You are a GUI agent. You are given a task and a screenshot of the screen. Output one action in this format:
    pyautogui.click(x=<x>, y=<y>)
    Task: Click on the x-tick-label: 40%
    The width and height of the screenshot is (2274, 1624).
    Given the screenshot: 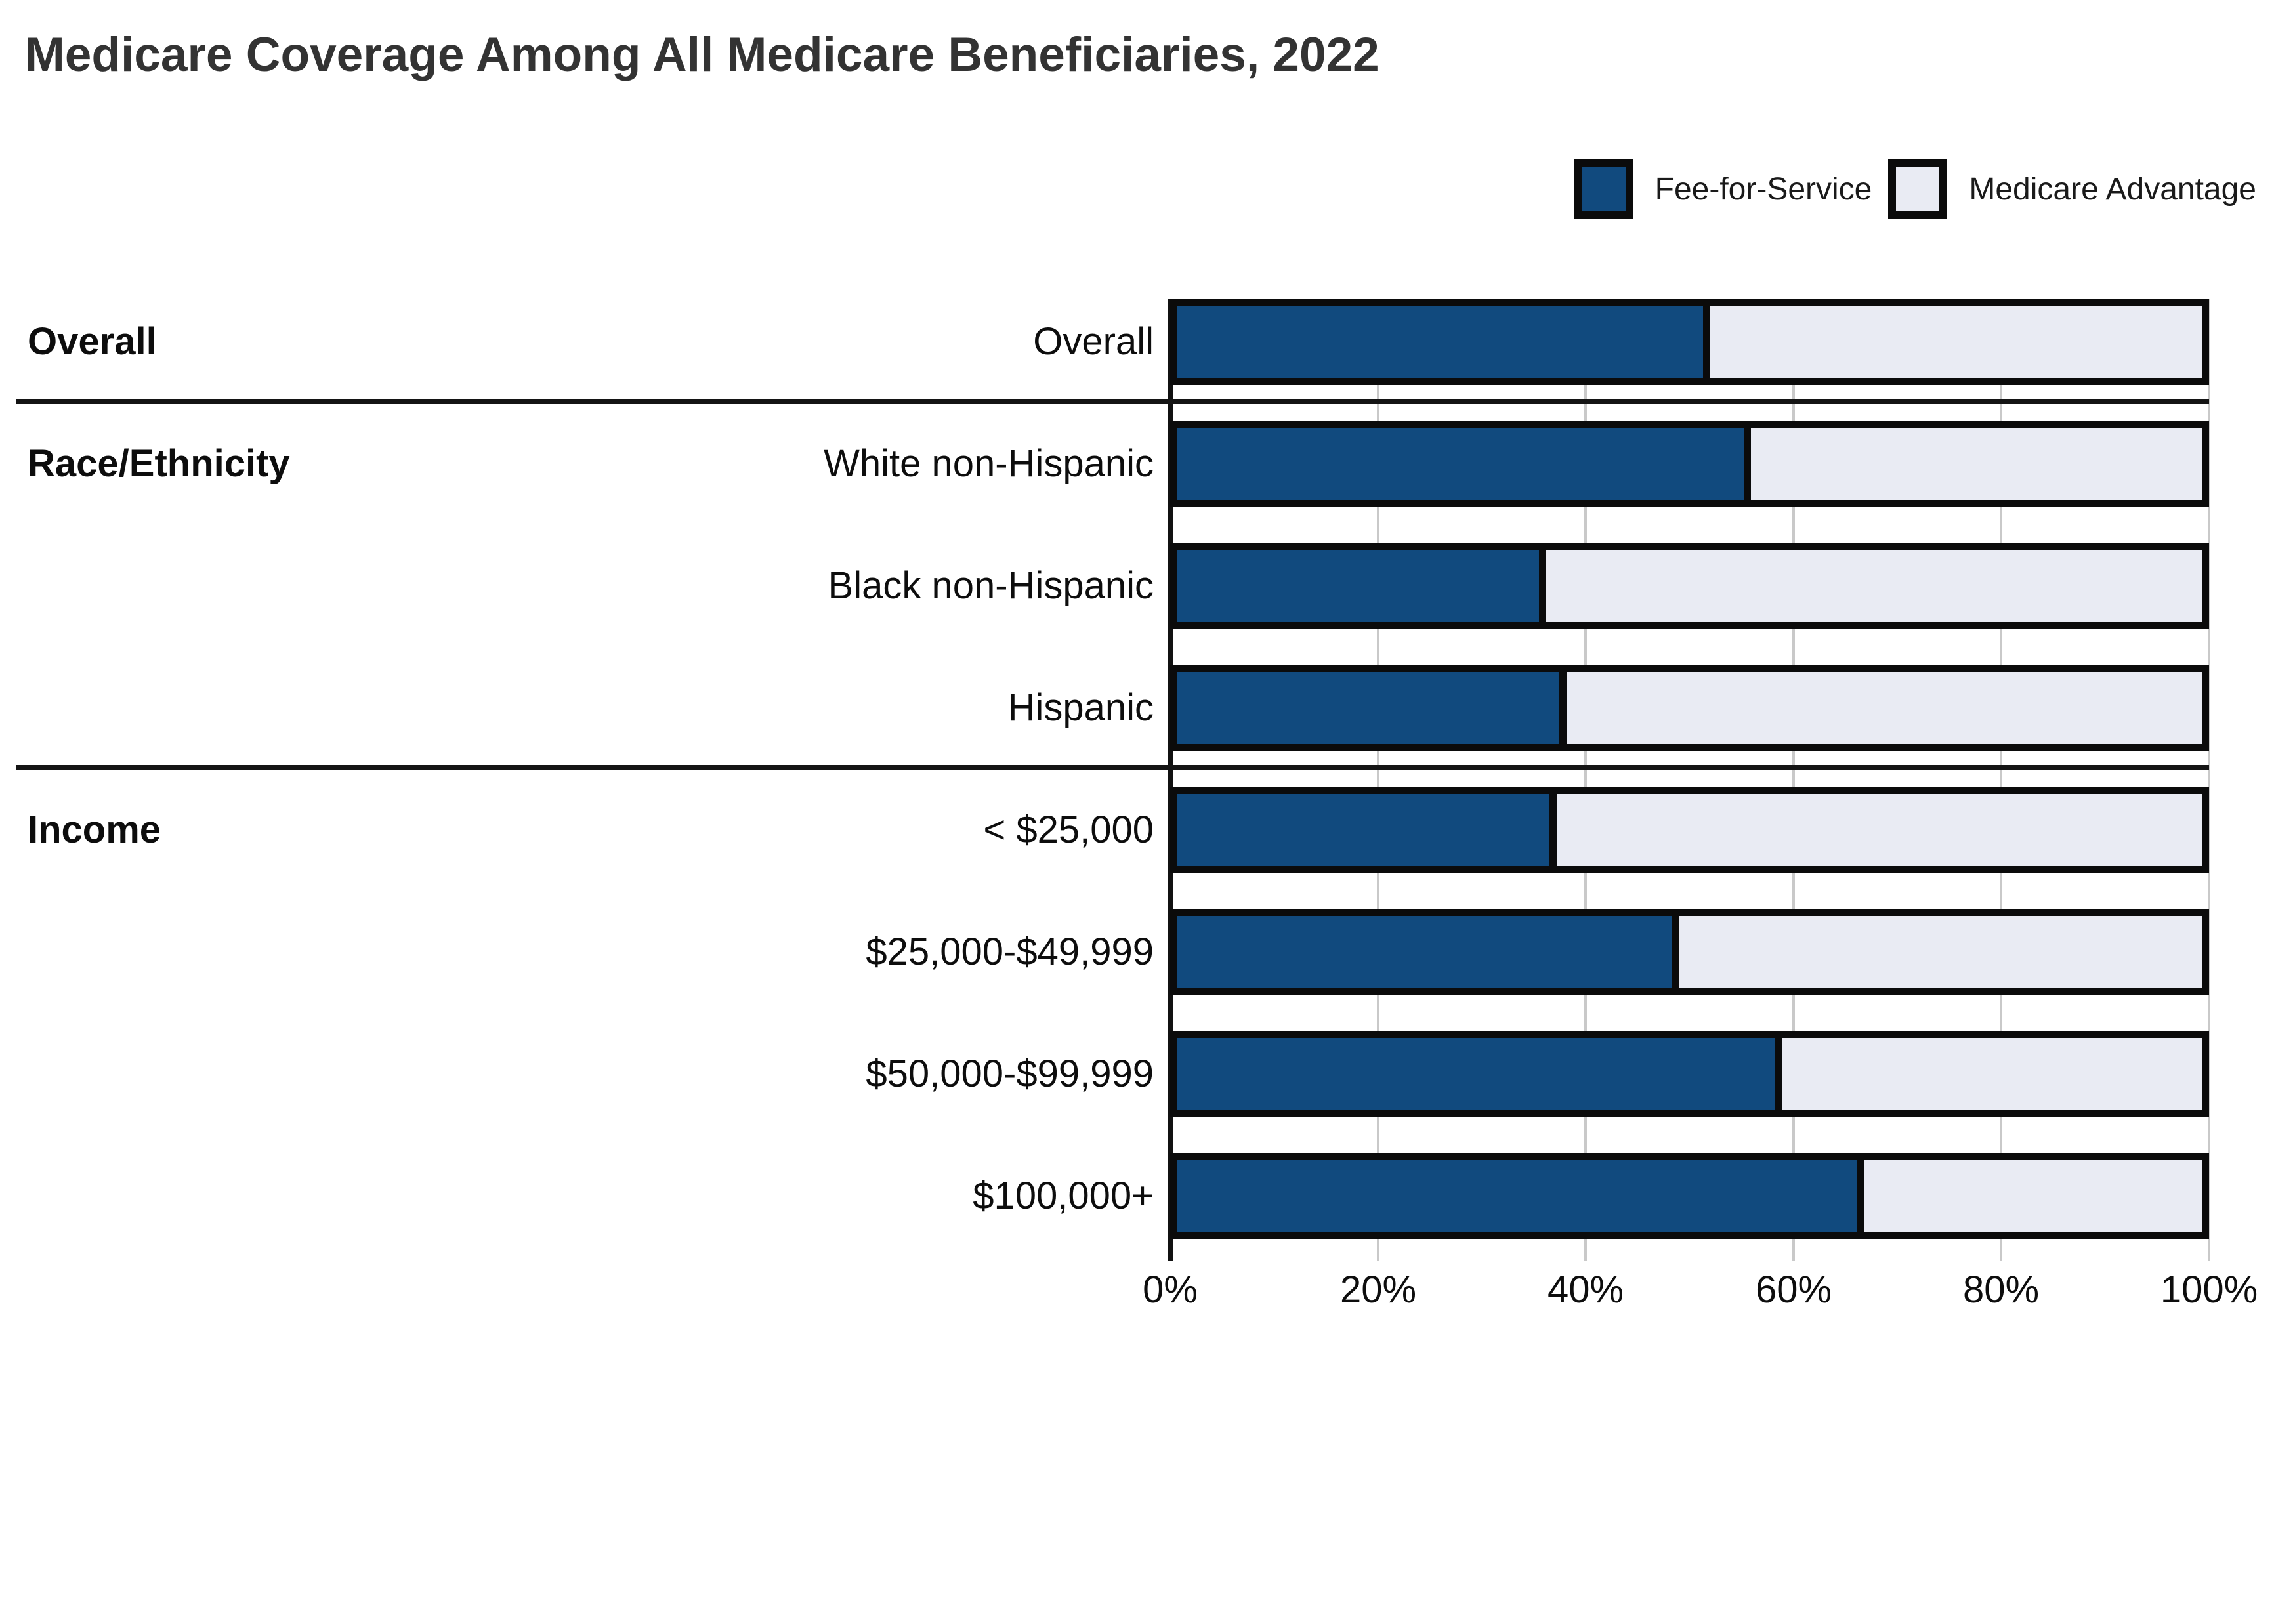 What is the action you would take?
    pyautogui.click(x=1585, y=1289)
    